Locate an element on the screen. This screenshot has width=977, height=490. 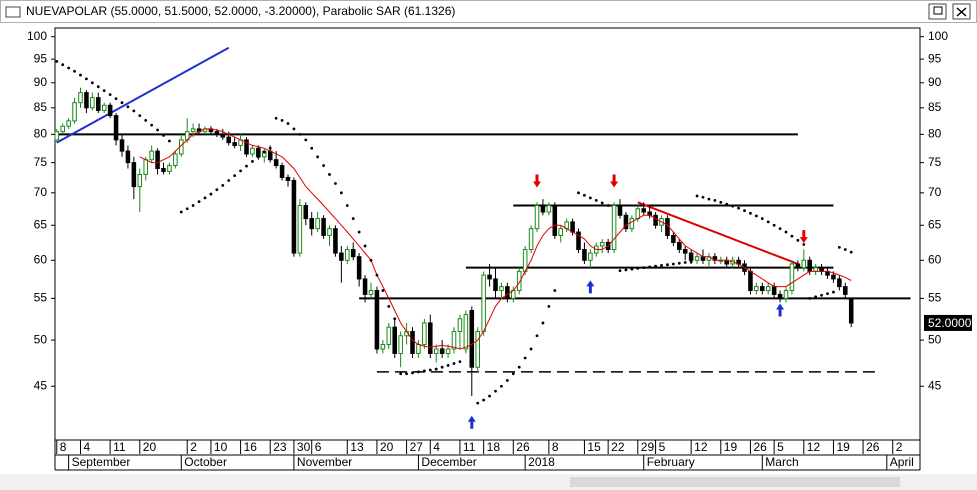
trend-line is located at coordinates (143, 95).